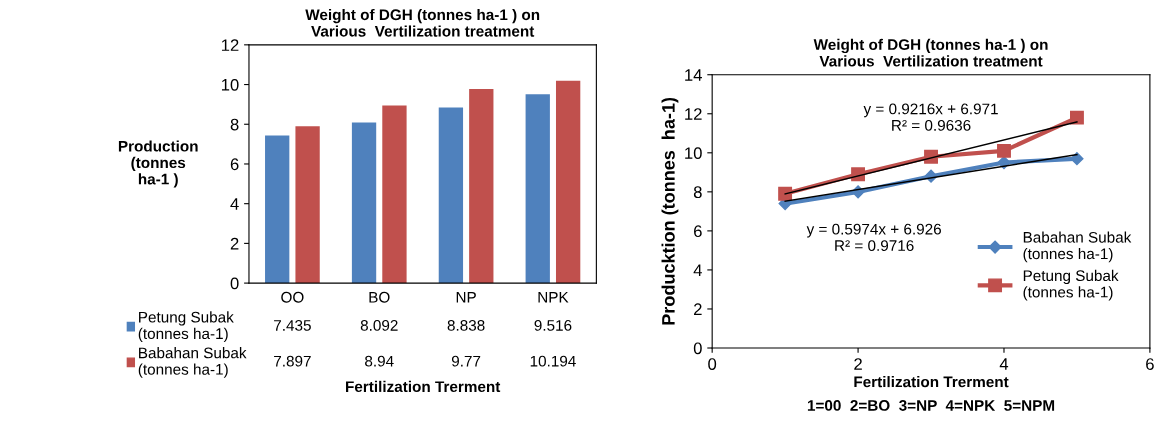  What do you see at coordinates (158, 164) in the screenshot?
I see `y-axis-title: Production (tonnes ha-1 )` at bounding box center [158, 164].